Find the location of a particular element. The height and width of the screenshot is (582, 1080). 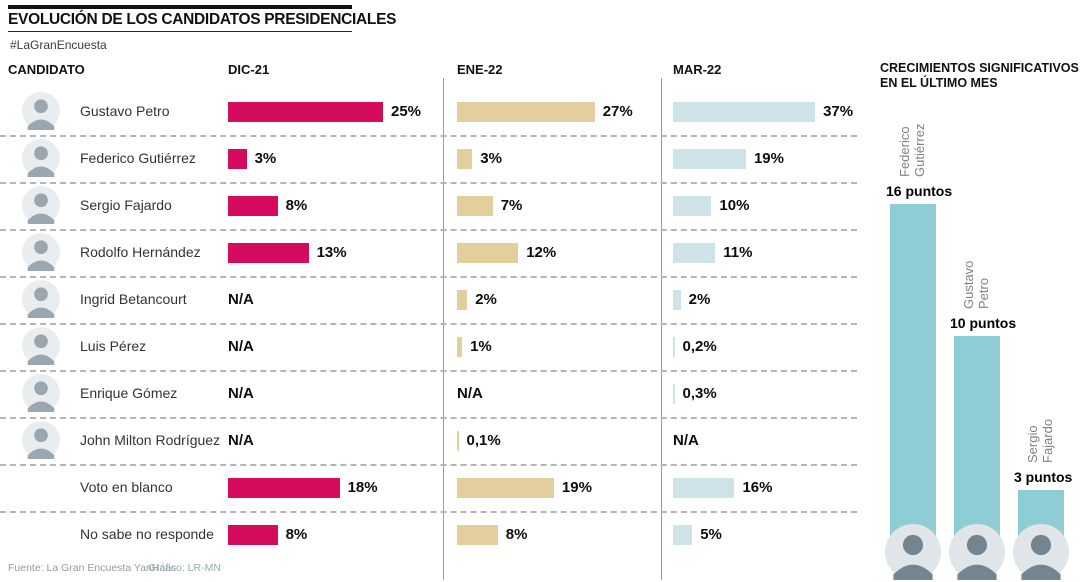

poll-value-label: 37% is located at coordinates (838, 111).